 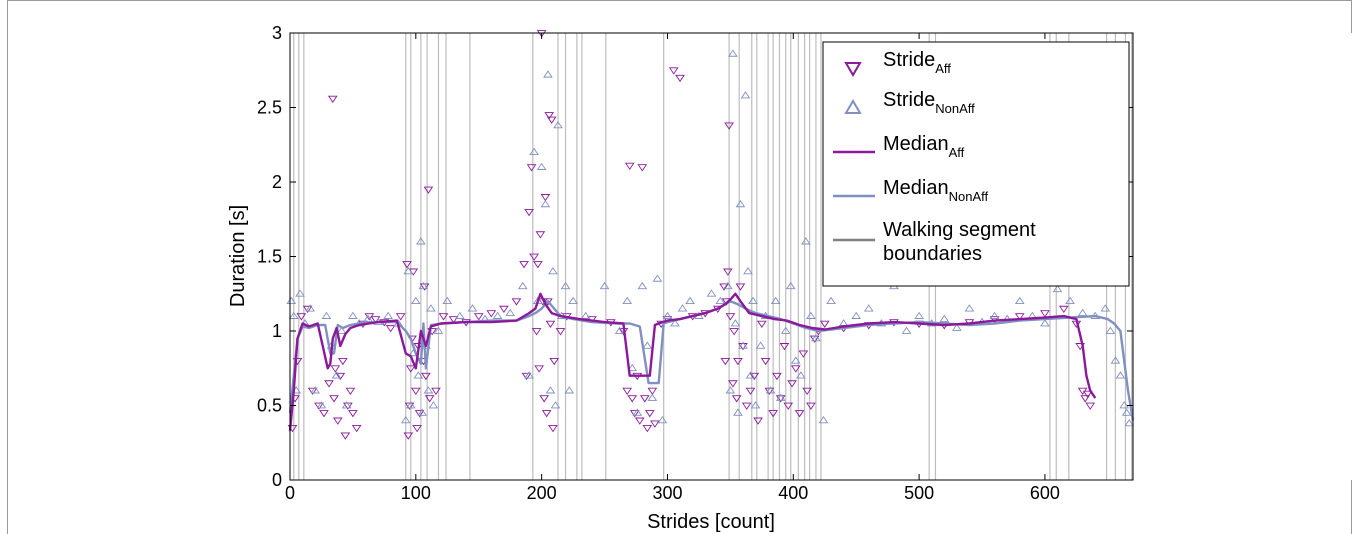 I want to click on x-tick-label-5: 500, so click(x=919, y=493).